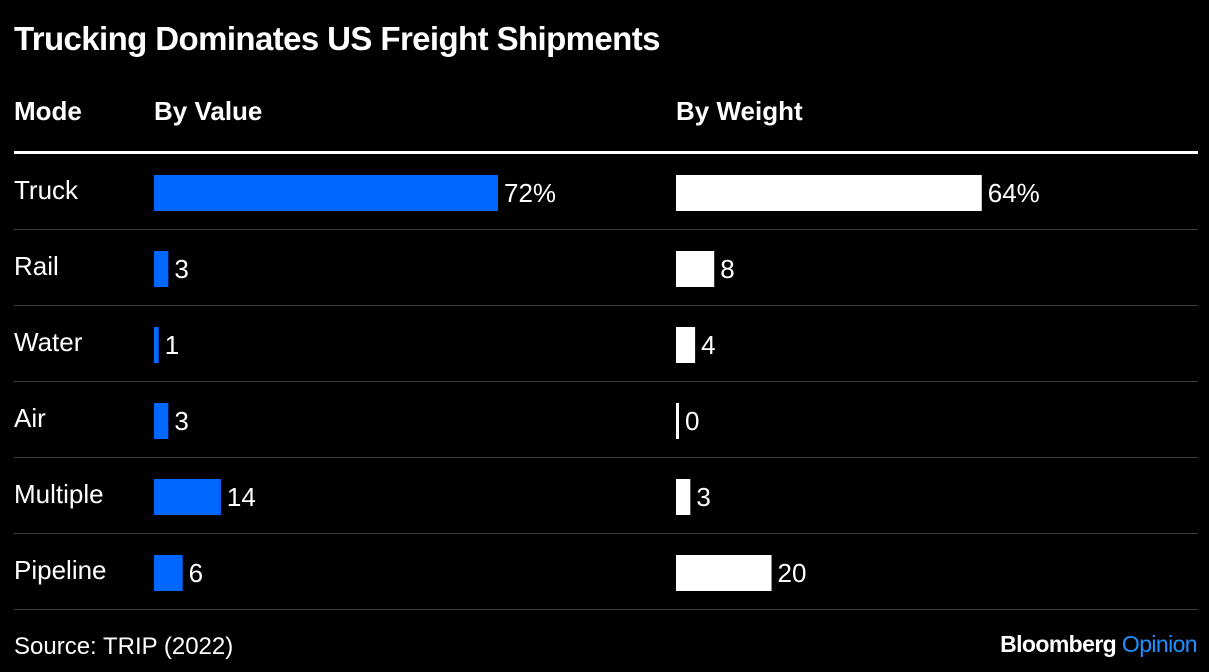 This screenshot has width=1209, height=672. I want to click on category-label-air: Air, so click(30, 418).